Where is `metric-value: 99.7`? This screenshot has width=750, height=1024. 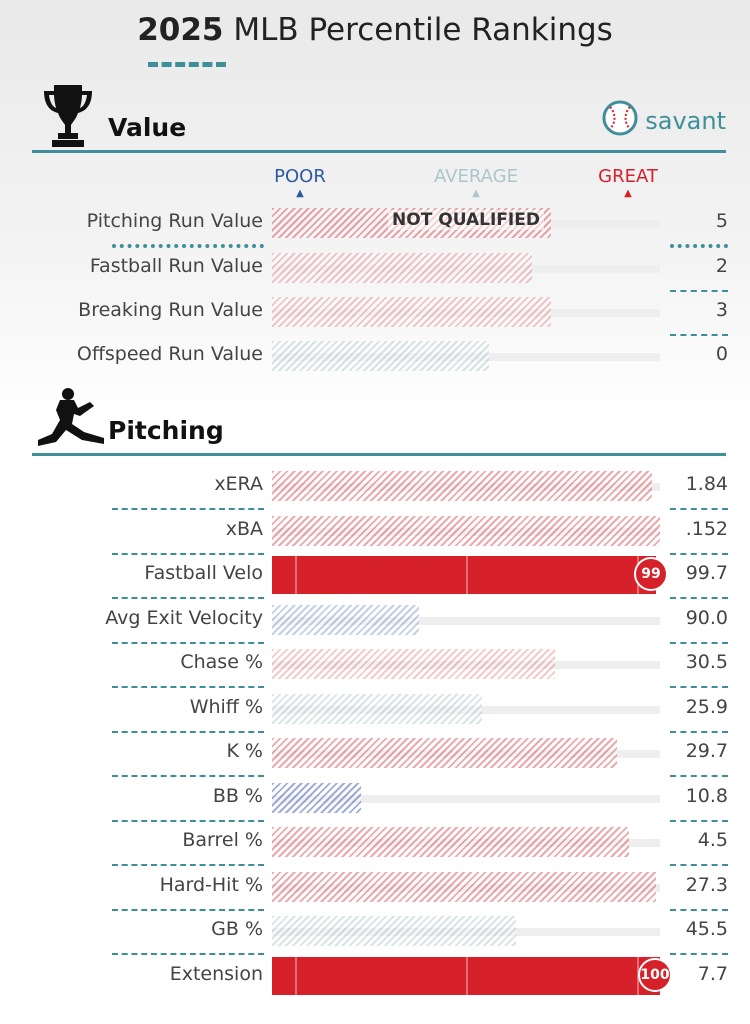 metric-value: 99.7 is located at coordinates (706, 573).